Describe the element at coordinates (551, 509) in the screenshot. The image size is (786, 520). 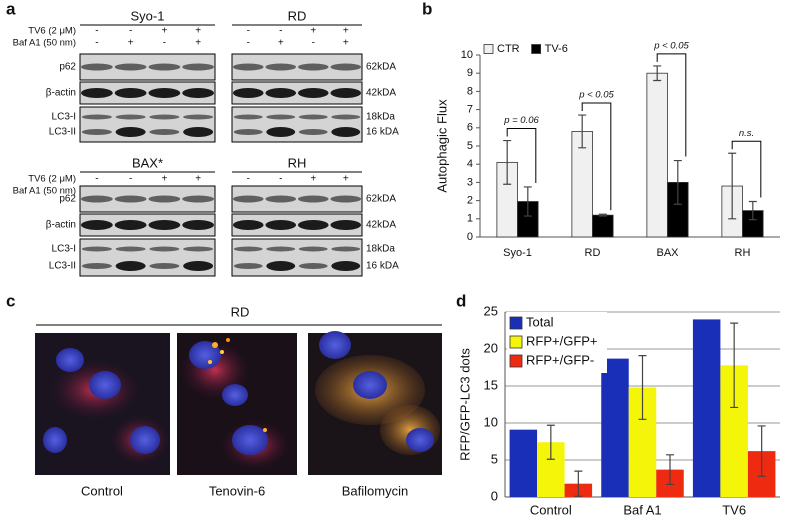
I see `x-tick-label: Control` at that location.